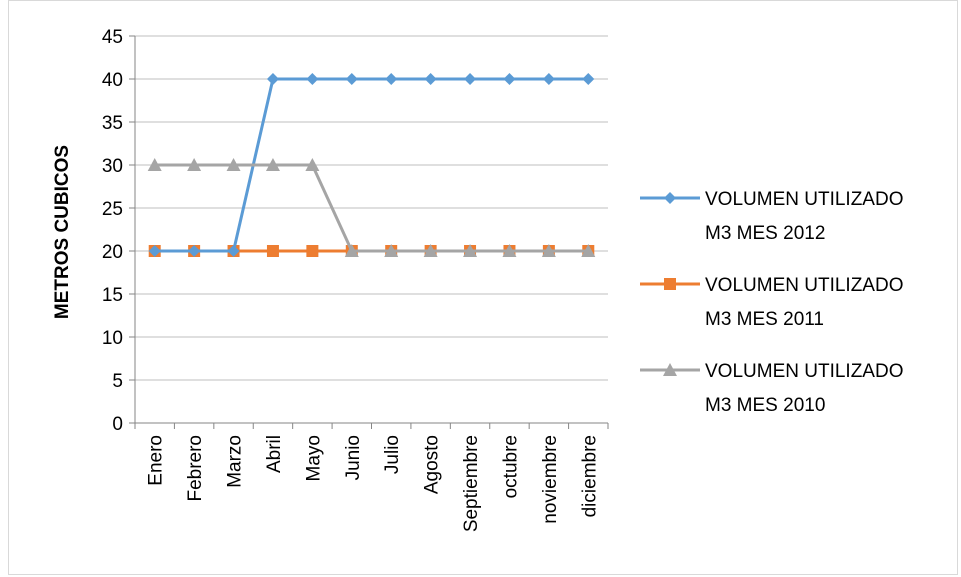 This screenshot has width=961, height=577. Describe the element at coordinates (112, 231) in the screenshot. I see `y-tick-labels: 0 5 10 15 20 25 30 35 40 45` at that location.